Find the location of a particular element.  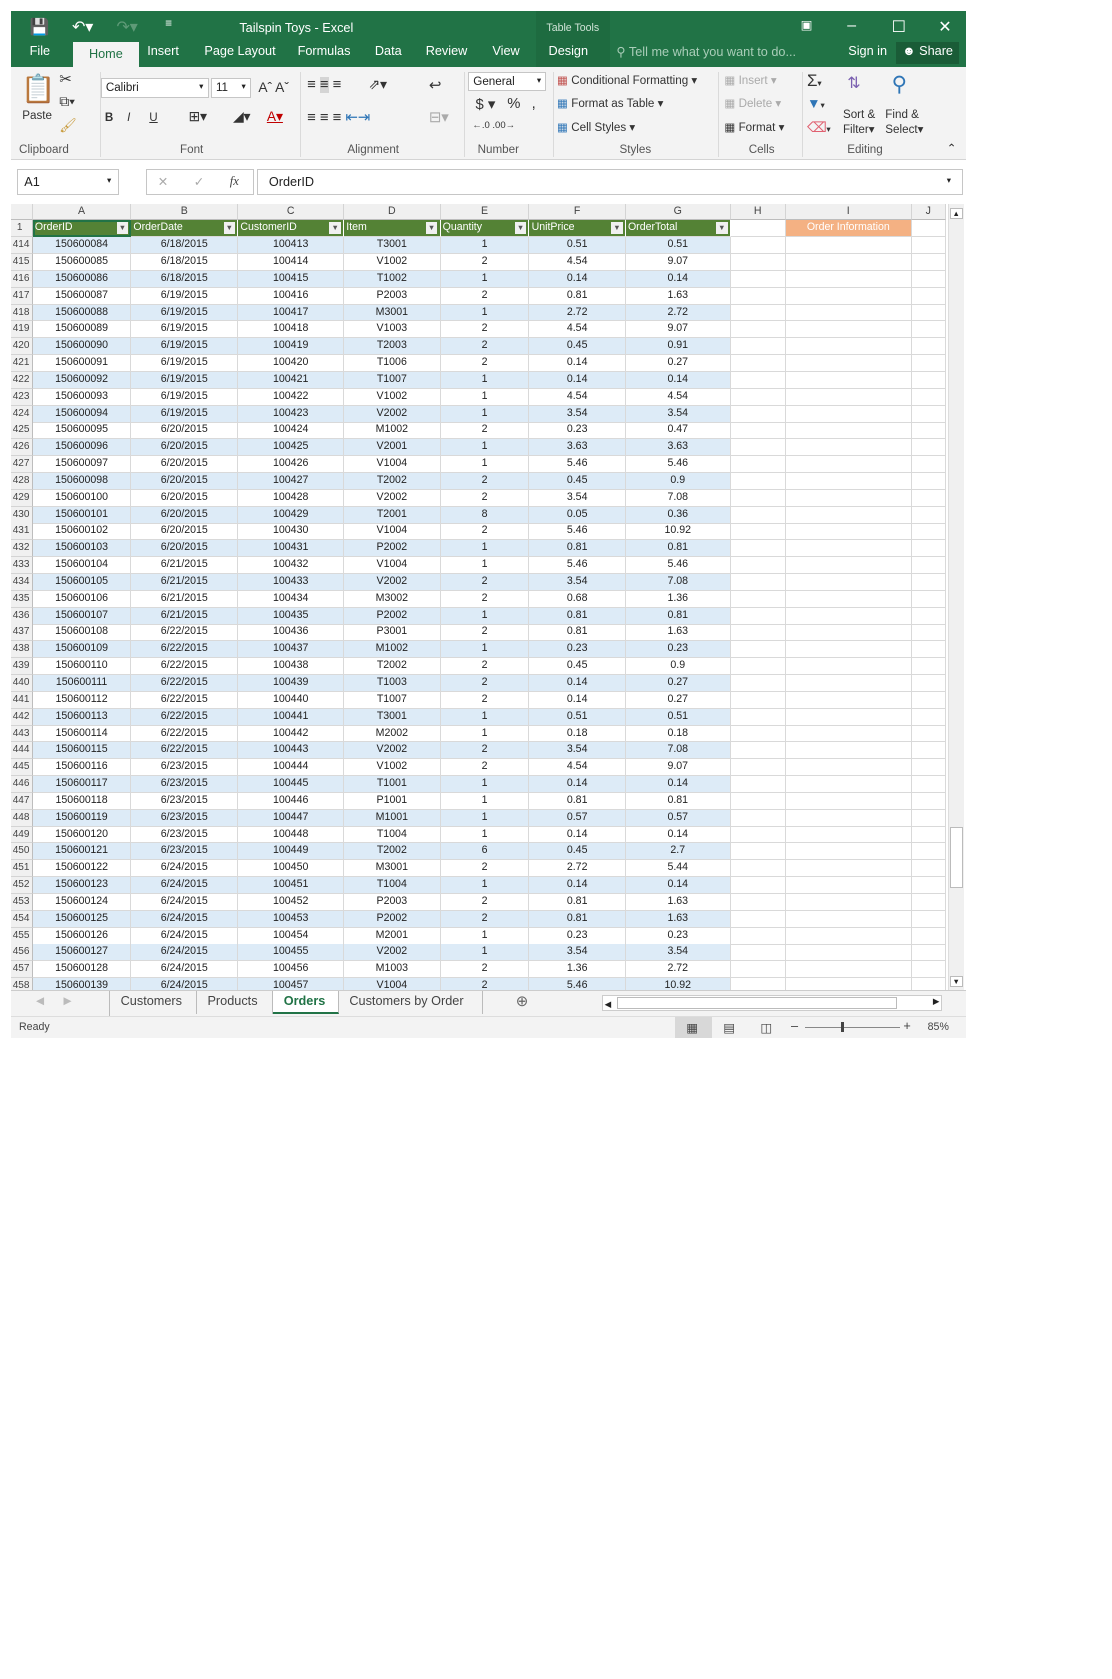

table-cell-customerid: 100434 is located at coordinates (291, 599).